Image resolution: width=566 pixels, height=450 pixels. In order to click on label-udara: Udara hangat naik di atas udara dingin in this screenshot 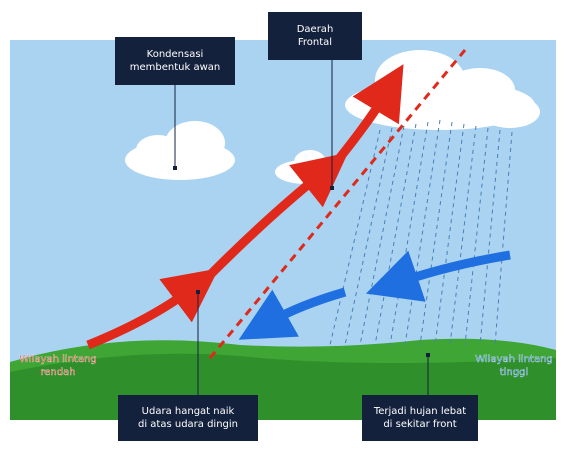, I will do `click(188, 418)`.